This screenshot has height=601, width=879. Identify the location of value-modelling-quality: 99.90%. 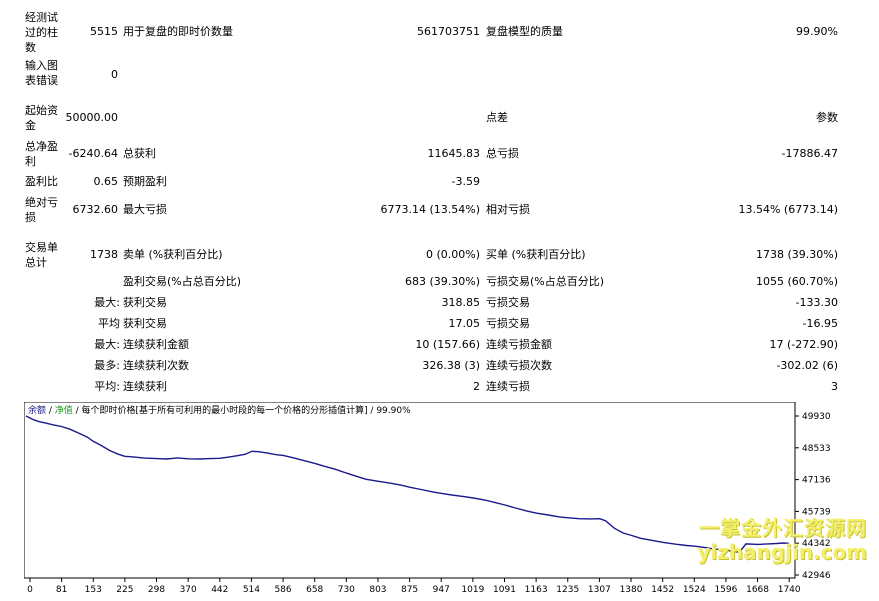
(817, 31).